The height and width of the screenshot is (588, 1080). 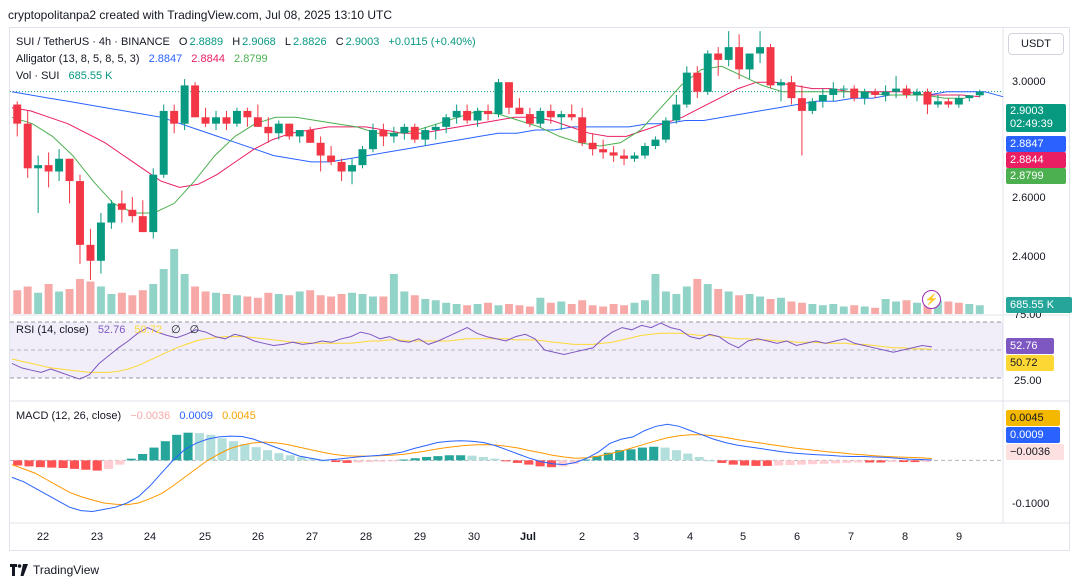 What do you see at coordinates (905, 537) in the screenshot?
I see `x-tick-label: 8` at bounding box center [905, 537].